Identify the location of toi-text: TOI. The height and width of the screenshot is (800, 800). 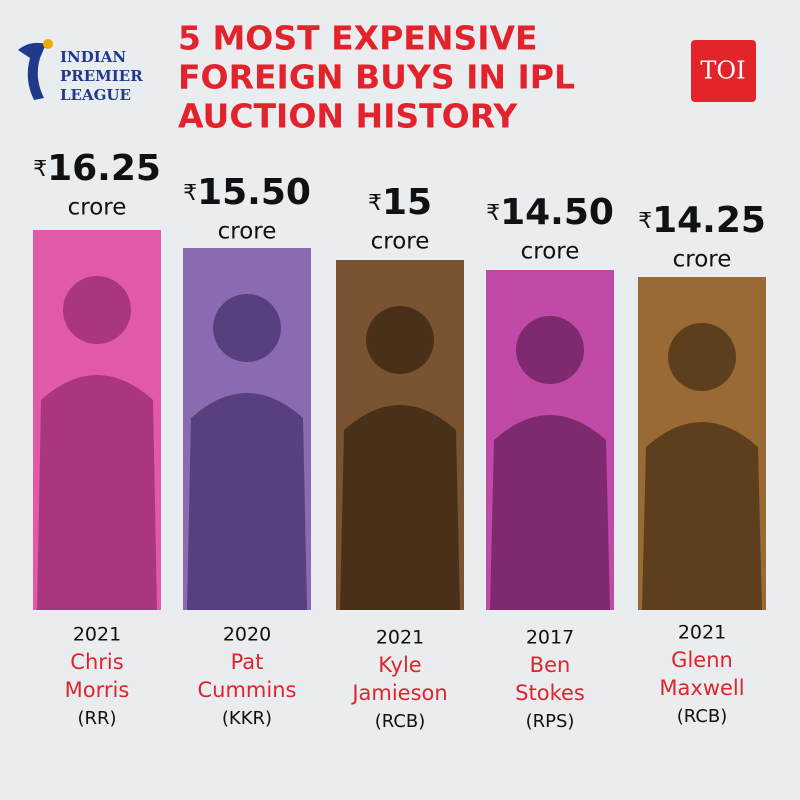
(722, 71).